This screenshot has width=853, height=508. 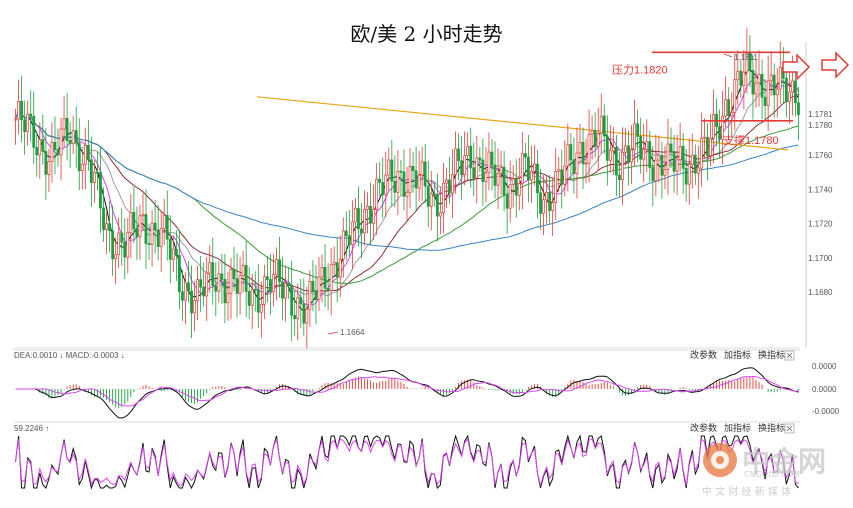 I want to click on close-cross, so click(x=789, y=428).